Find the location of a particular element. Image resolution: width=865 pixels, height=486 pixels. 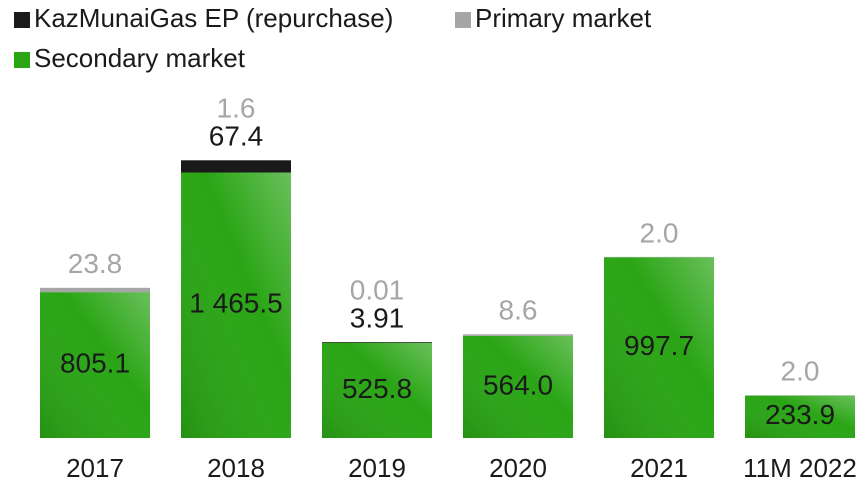

value-label: 3.91 is located at coordinates (377, 317).